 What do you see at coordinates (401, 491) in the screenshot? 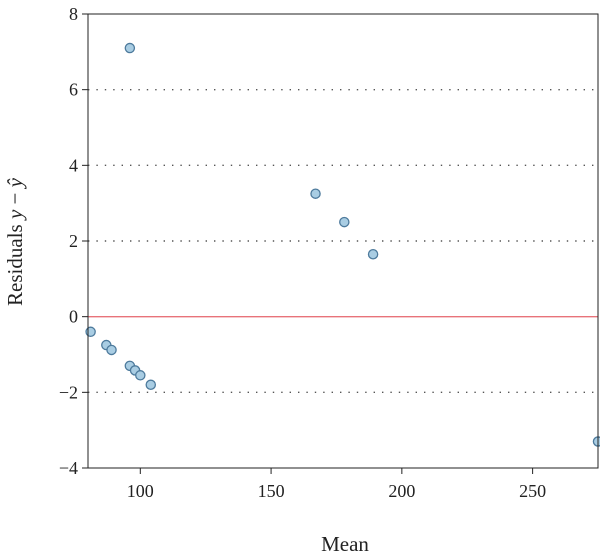
I see `x-tick-label: 200` at bounding box center [401, 491].